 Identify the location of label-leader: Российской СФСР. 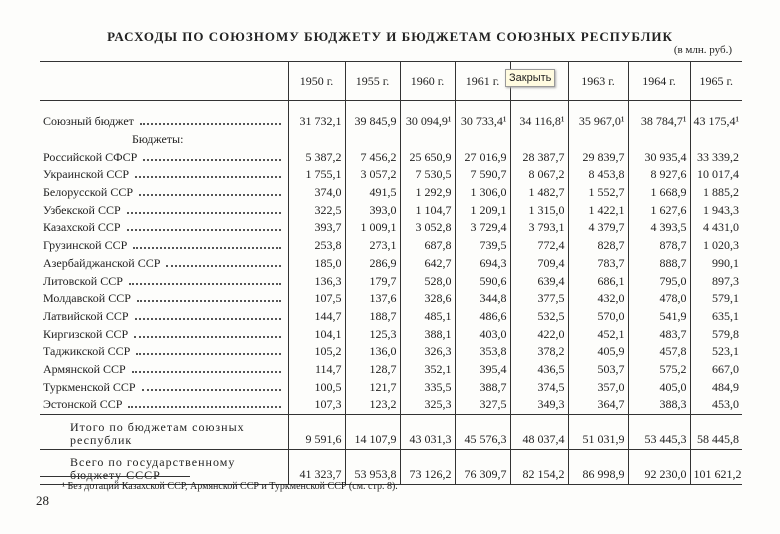
(164, 157).